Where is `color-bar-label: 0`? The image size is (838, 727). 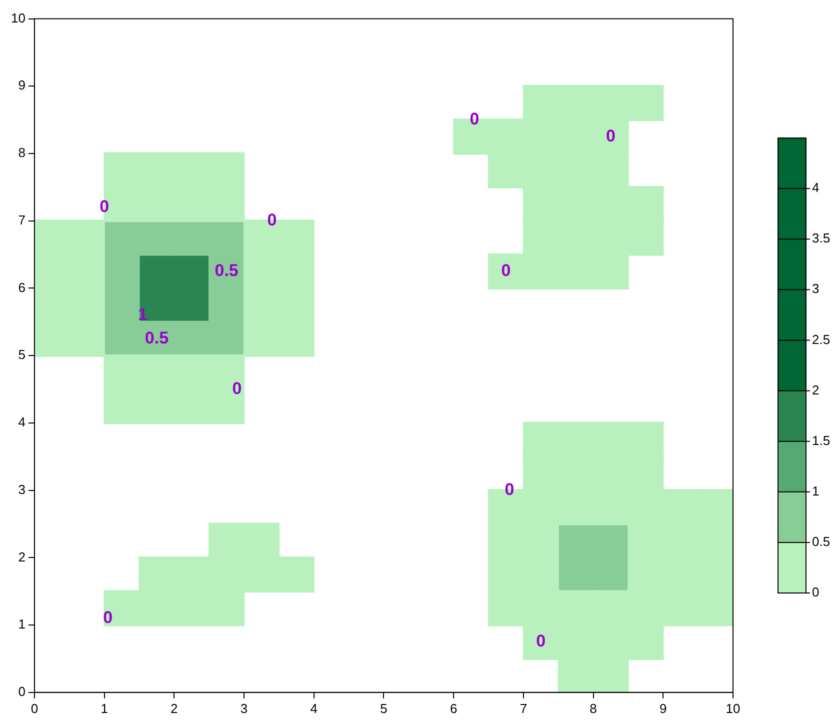 color-bar-label: 0 is located at coordinates (816, 592).